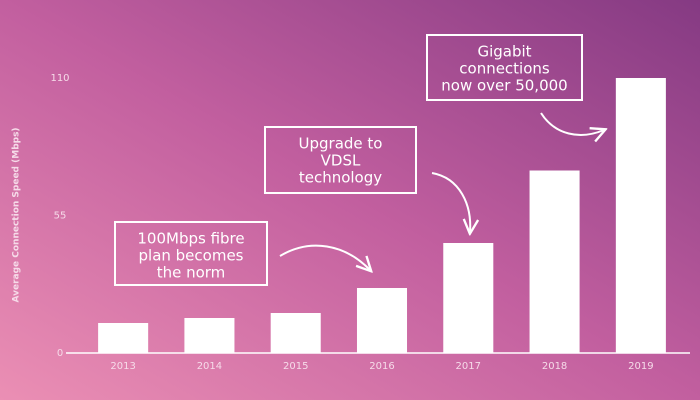 The height and width of the screenshot is (400, 700). I want to click on y-axis-label: Average Connection Speed (Mbps), so click(17, 214).